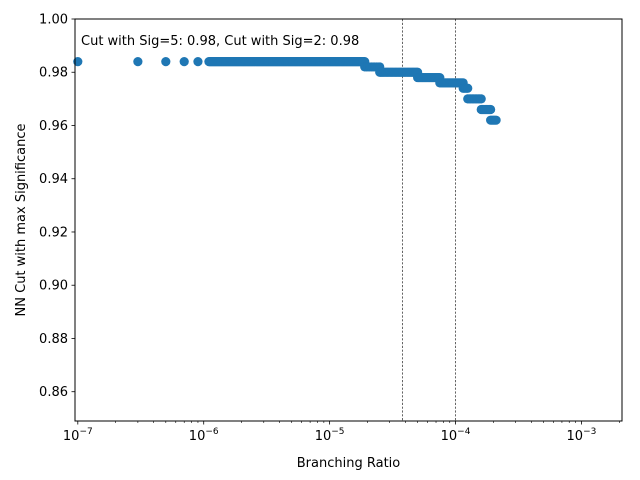  I want to click on y-tick-label: 0.90, so click(53, 286).